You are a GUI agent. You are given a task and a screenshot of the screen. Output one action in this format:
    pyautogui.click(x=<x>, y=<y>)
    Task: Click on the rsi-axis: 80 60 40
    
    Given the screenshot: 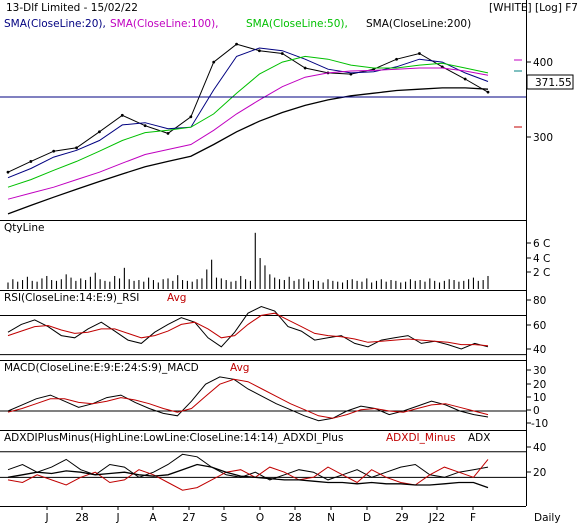 What is the action you would take?
    pyautogui.click(x=536, y=325)
    